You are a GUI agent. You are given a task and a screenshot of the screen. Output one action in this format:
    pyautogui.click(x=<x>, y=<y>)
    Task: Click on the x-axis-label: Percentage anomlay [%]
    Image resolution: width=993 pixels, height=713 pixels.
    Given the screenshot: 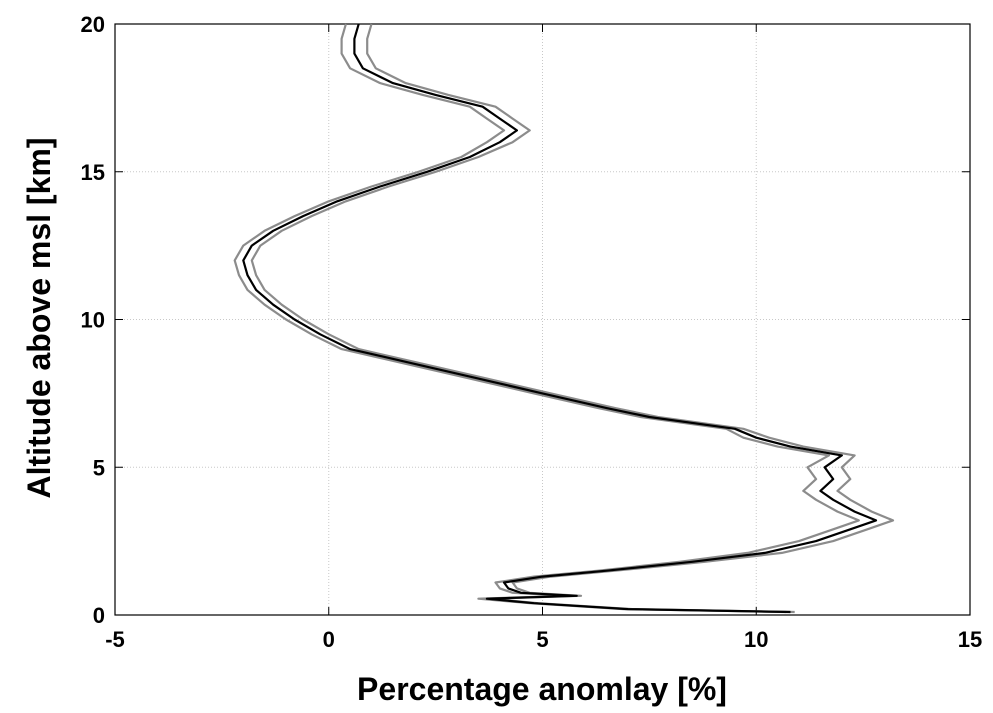 What is the action you would take?
    pyautogui.click(x=542, y=689)
    